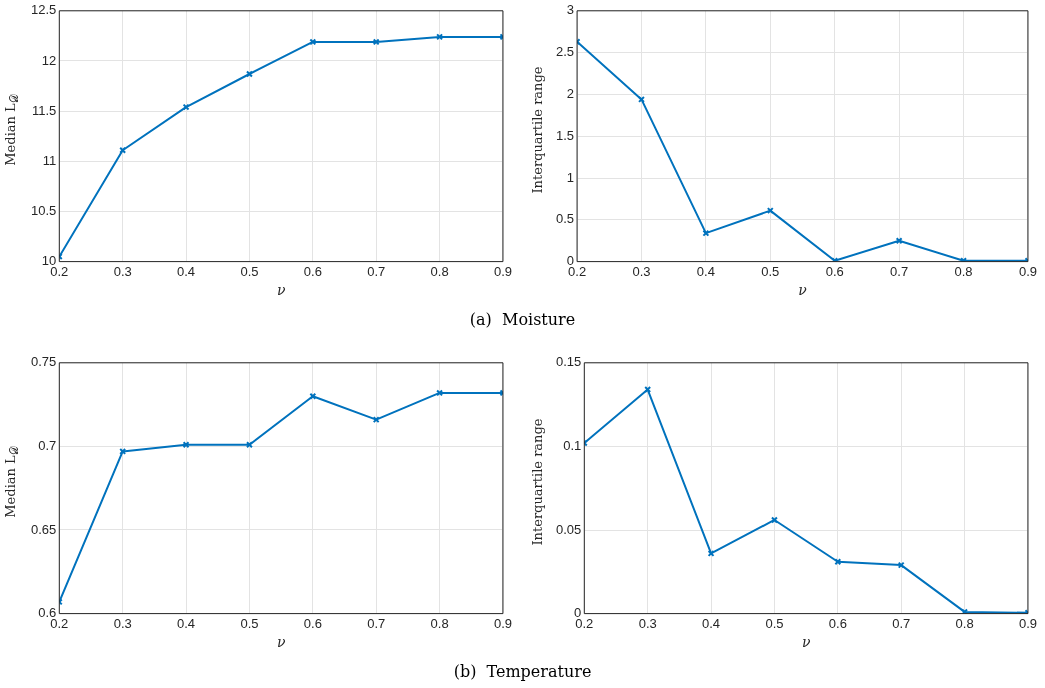 The image size is (1045, 688). What do you see at coordinates (49, 160) in the screenshot?
I see `y-tick-label: 11` at bounding box center [49, 160].